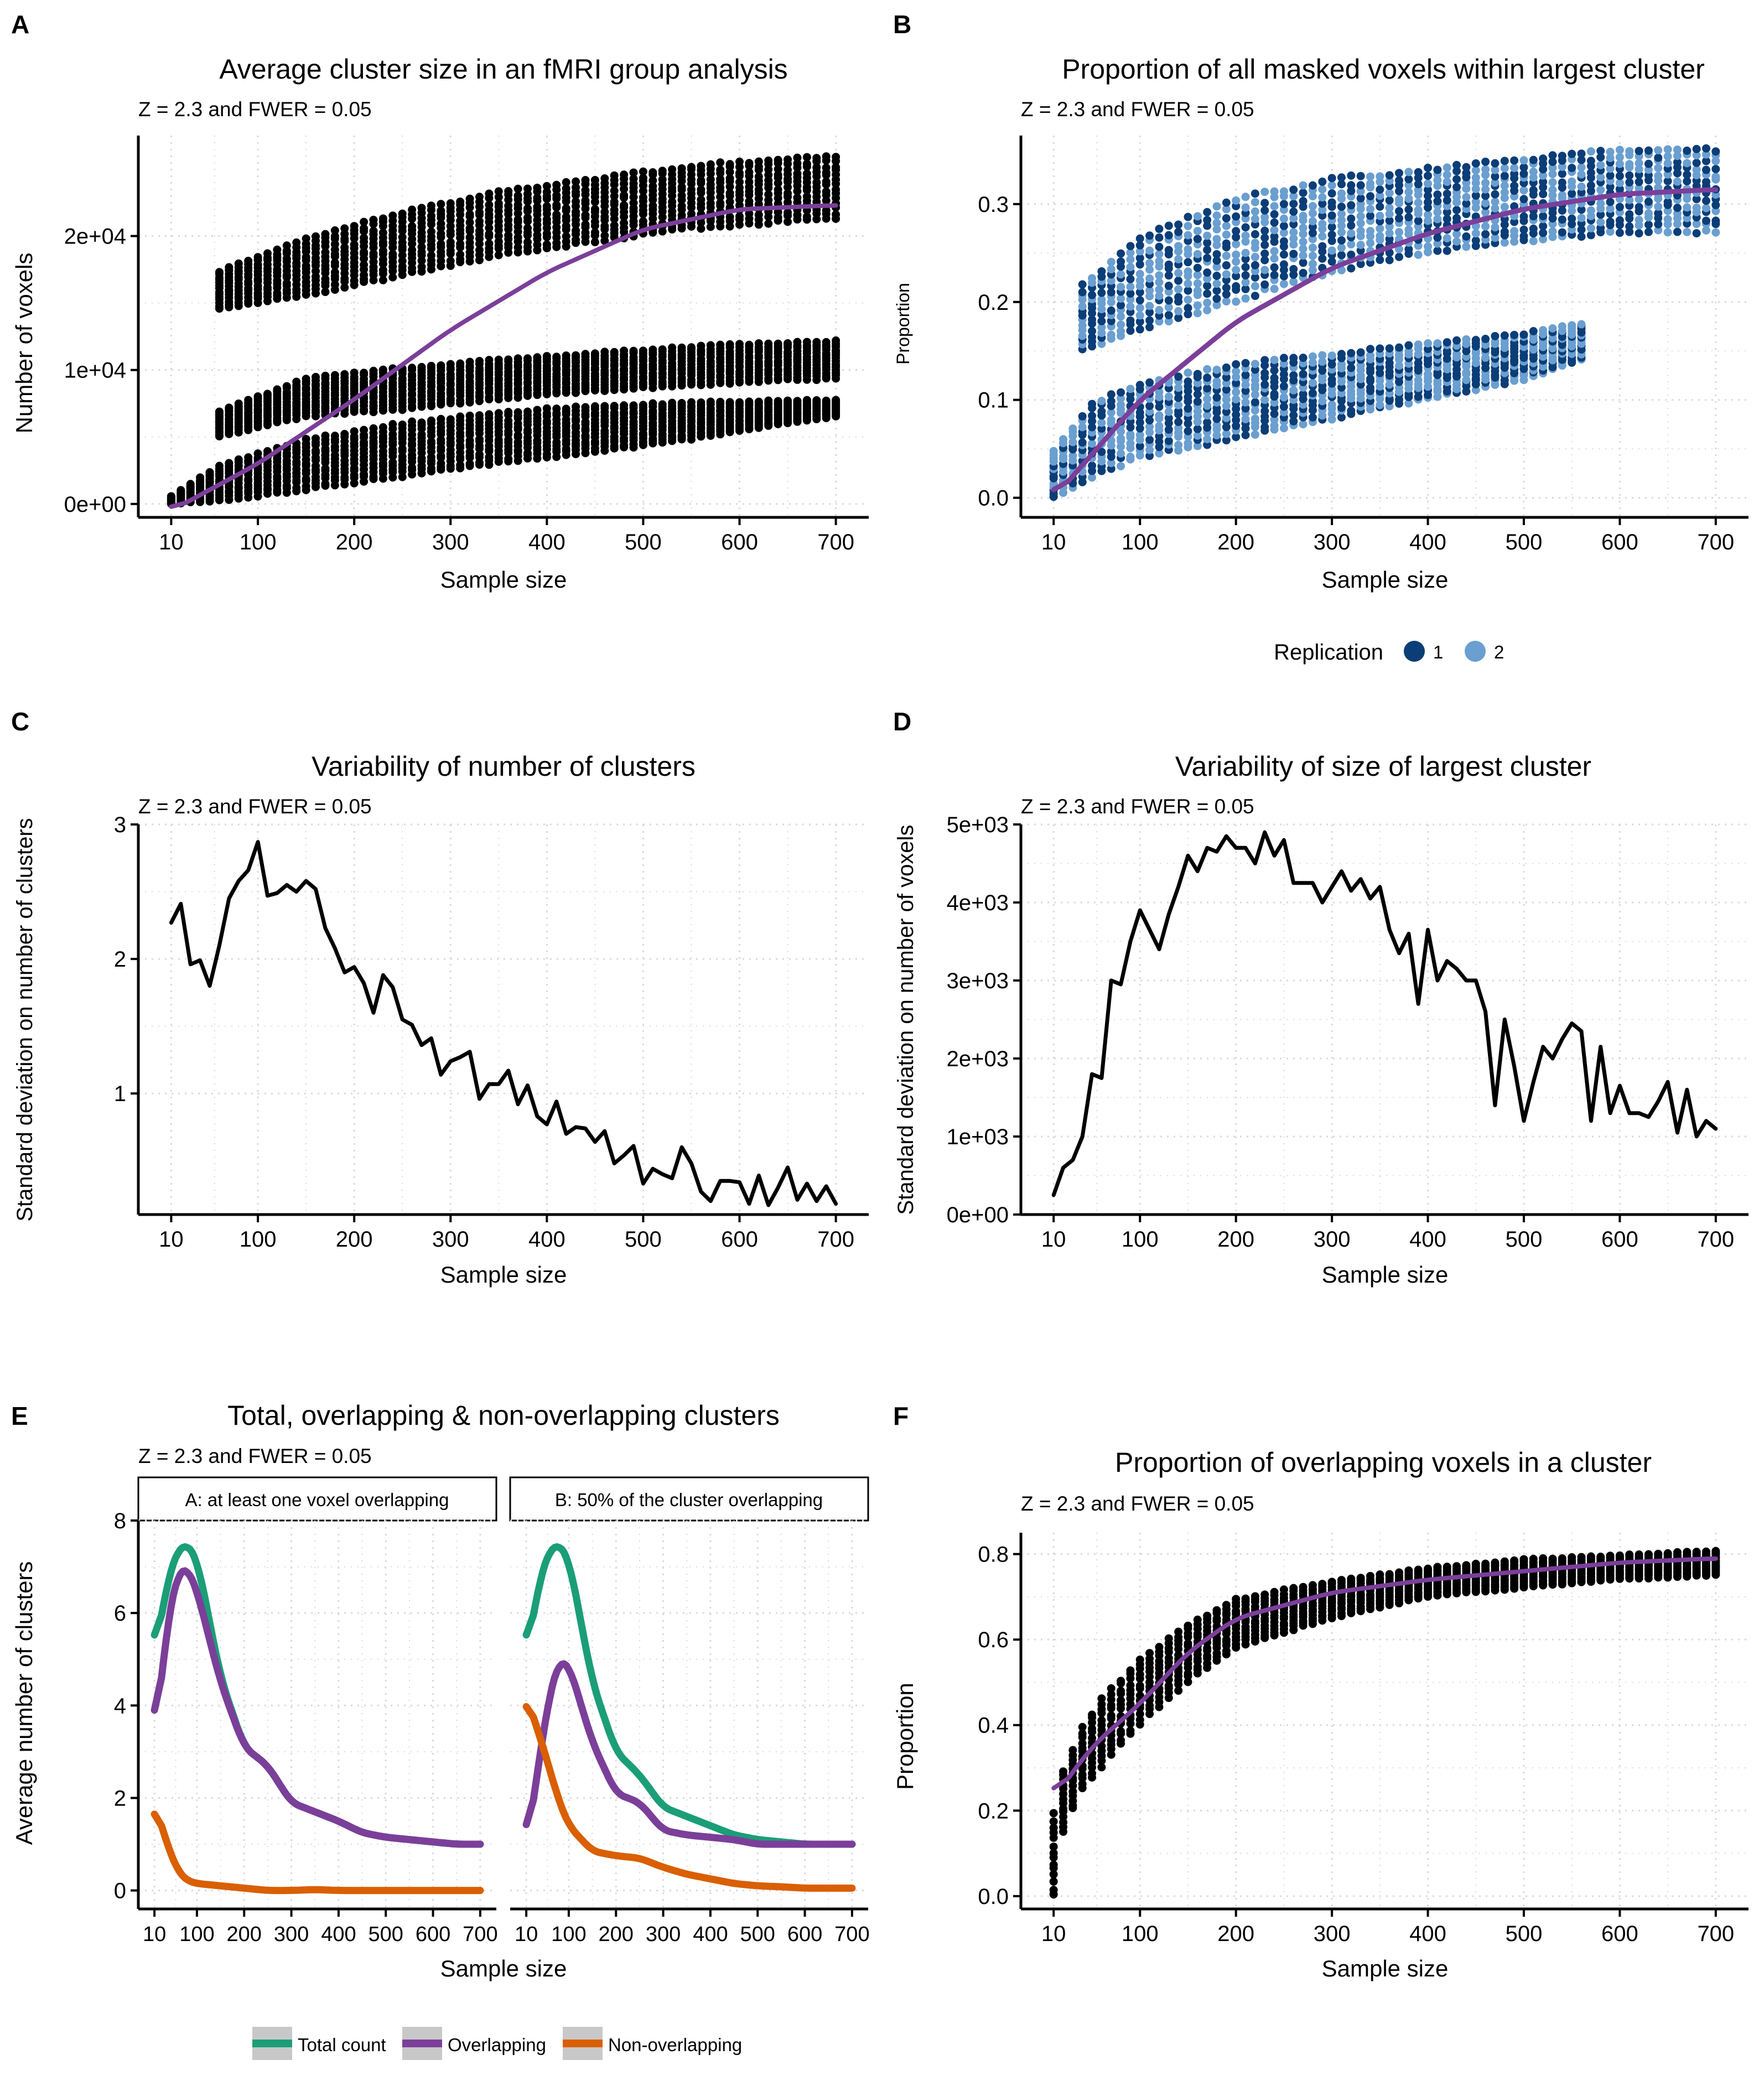 The width and height of the screenshot is (1764, 2091). What do you see at coordinates (386, 1935) in the screenshot?
I see `x-tick-label: 500` at bounding box center [386, 1935].